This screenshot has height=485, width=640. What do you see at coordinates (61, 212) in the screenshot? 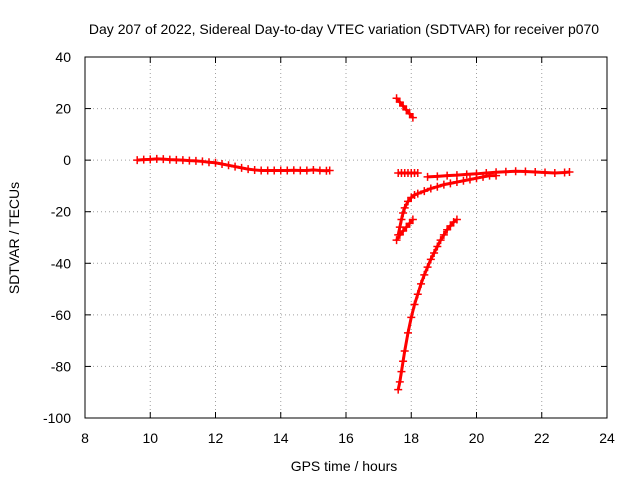
I see `y-tick-label: -20` at bounding box center [61, 212].